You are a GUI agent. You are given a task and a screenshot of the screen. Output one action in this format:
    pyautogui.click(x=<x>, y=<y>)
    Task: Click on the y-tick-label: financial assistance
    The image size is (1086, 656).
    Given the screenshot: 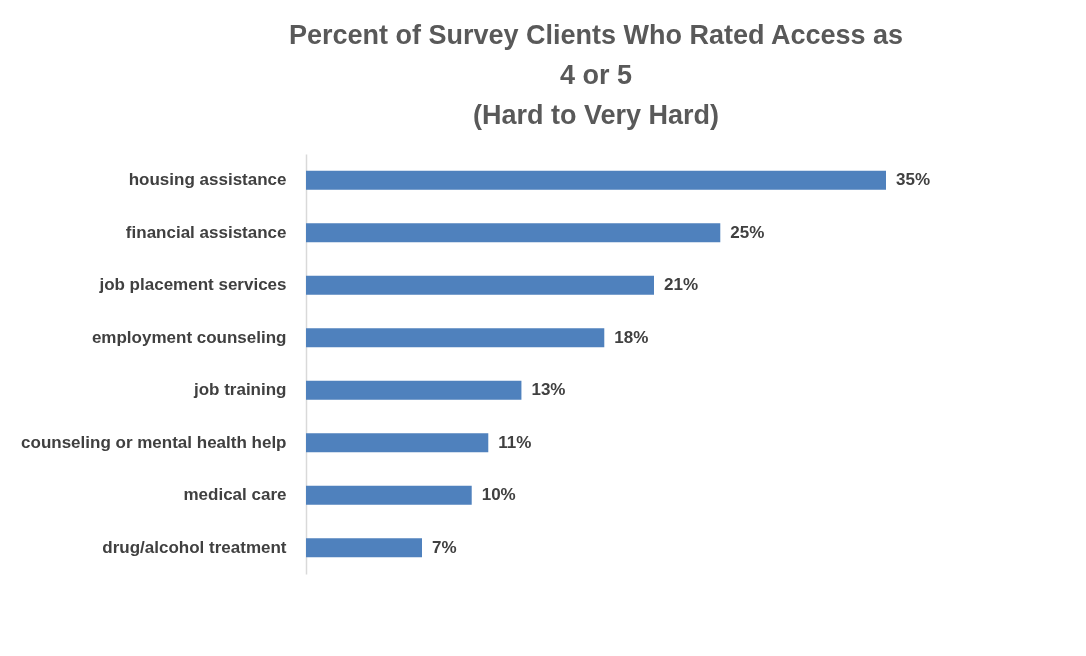 What is the action you would take?
    pyautogui.click(x=206, y=232)
    